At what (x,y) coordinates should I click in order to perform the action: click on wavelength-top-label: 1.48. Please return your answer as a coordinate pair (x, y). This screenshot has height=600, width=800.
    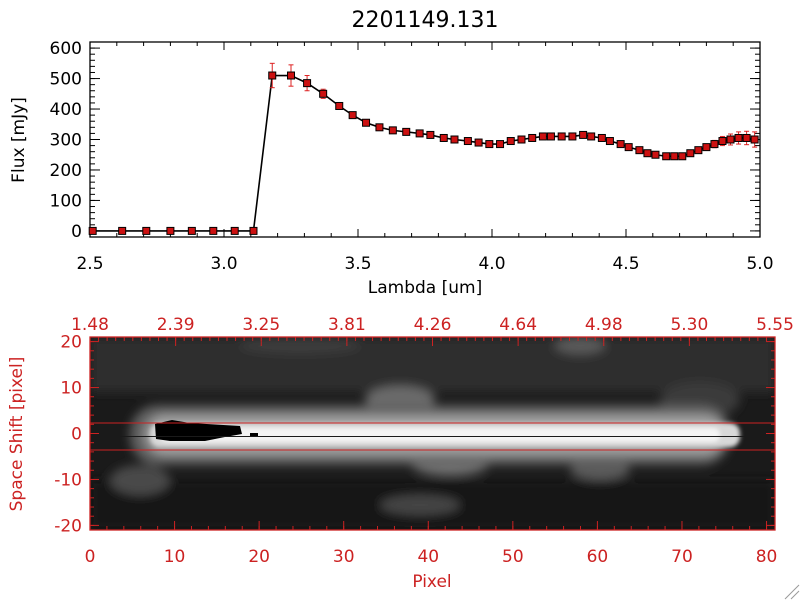
    Looking at the image, I should click on (90, 325).